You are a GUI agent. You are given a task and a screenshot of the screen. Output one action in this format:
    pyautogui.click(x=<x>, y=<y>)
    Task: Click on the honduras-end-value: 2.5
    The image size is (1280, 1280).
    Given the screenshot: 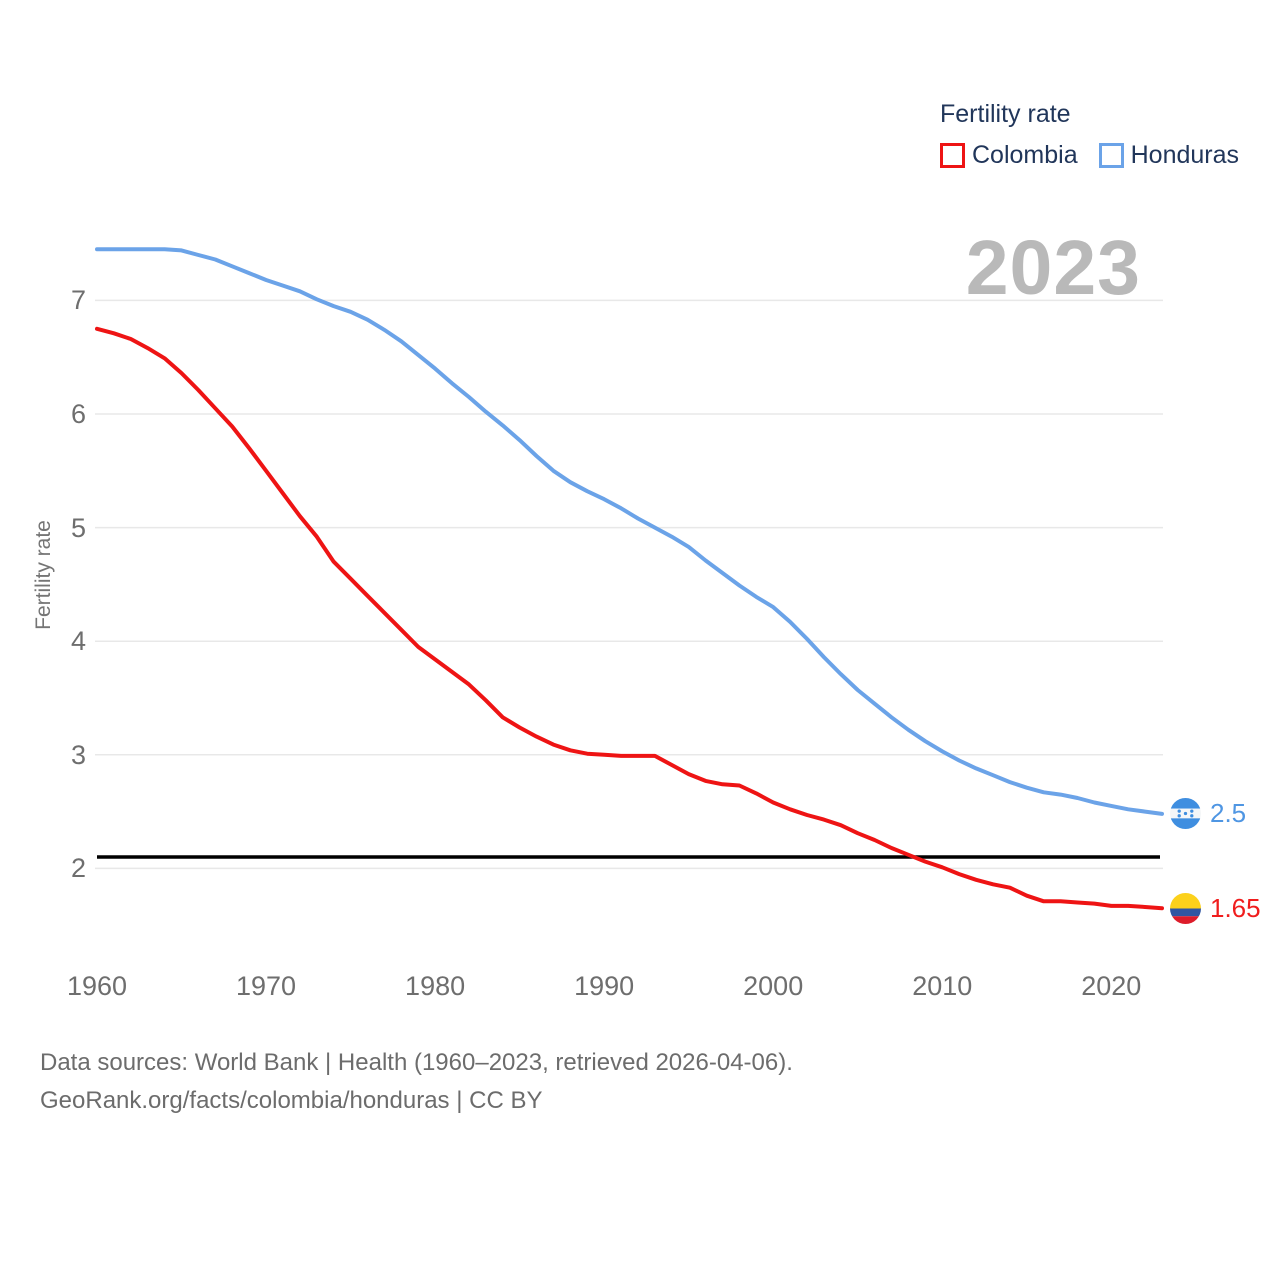 What is the action you would take?
    pyautogui.click(x=1228, y=813)
    